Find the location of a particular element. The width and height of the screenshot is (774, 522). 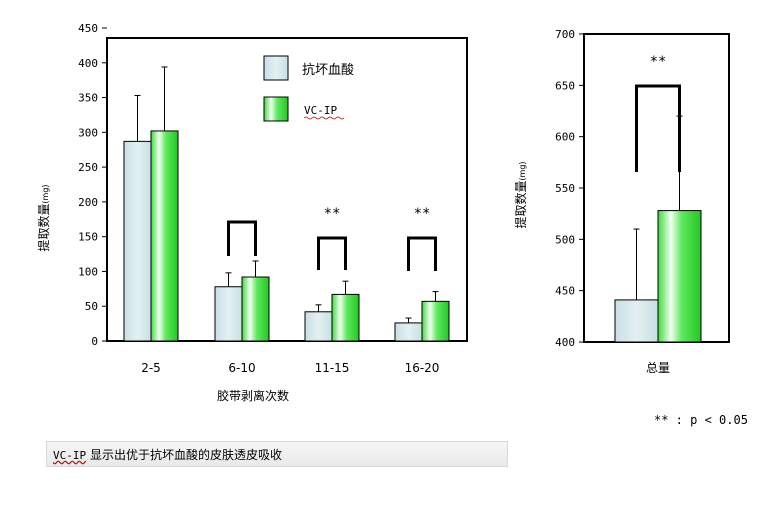

caption-banner: VC-IP 显示出优于抗坏血酸的皮肤透皮吸收 is located at coordinates (277, 454).